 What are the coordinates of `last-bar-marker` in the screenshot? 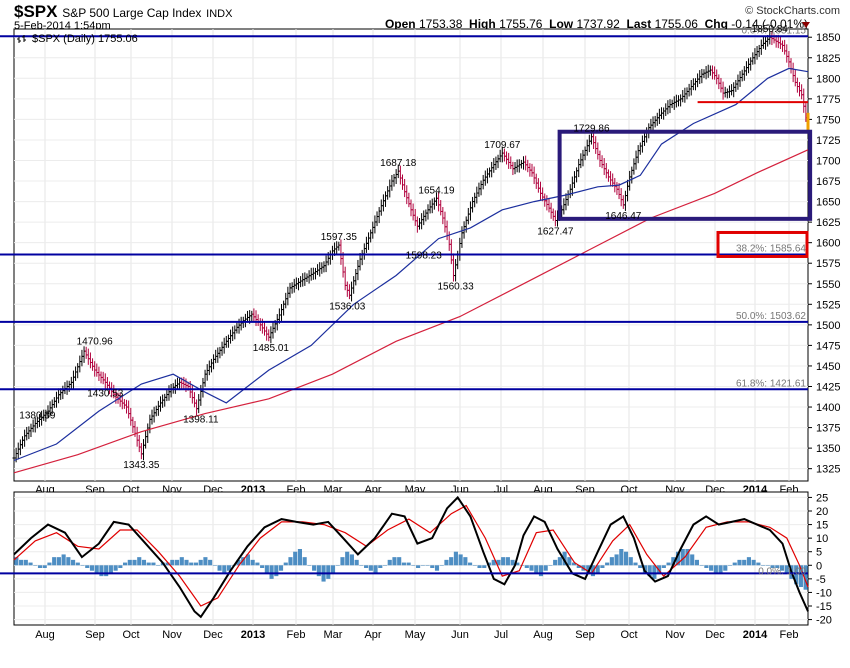 It's located at (808, 121).